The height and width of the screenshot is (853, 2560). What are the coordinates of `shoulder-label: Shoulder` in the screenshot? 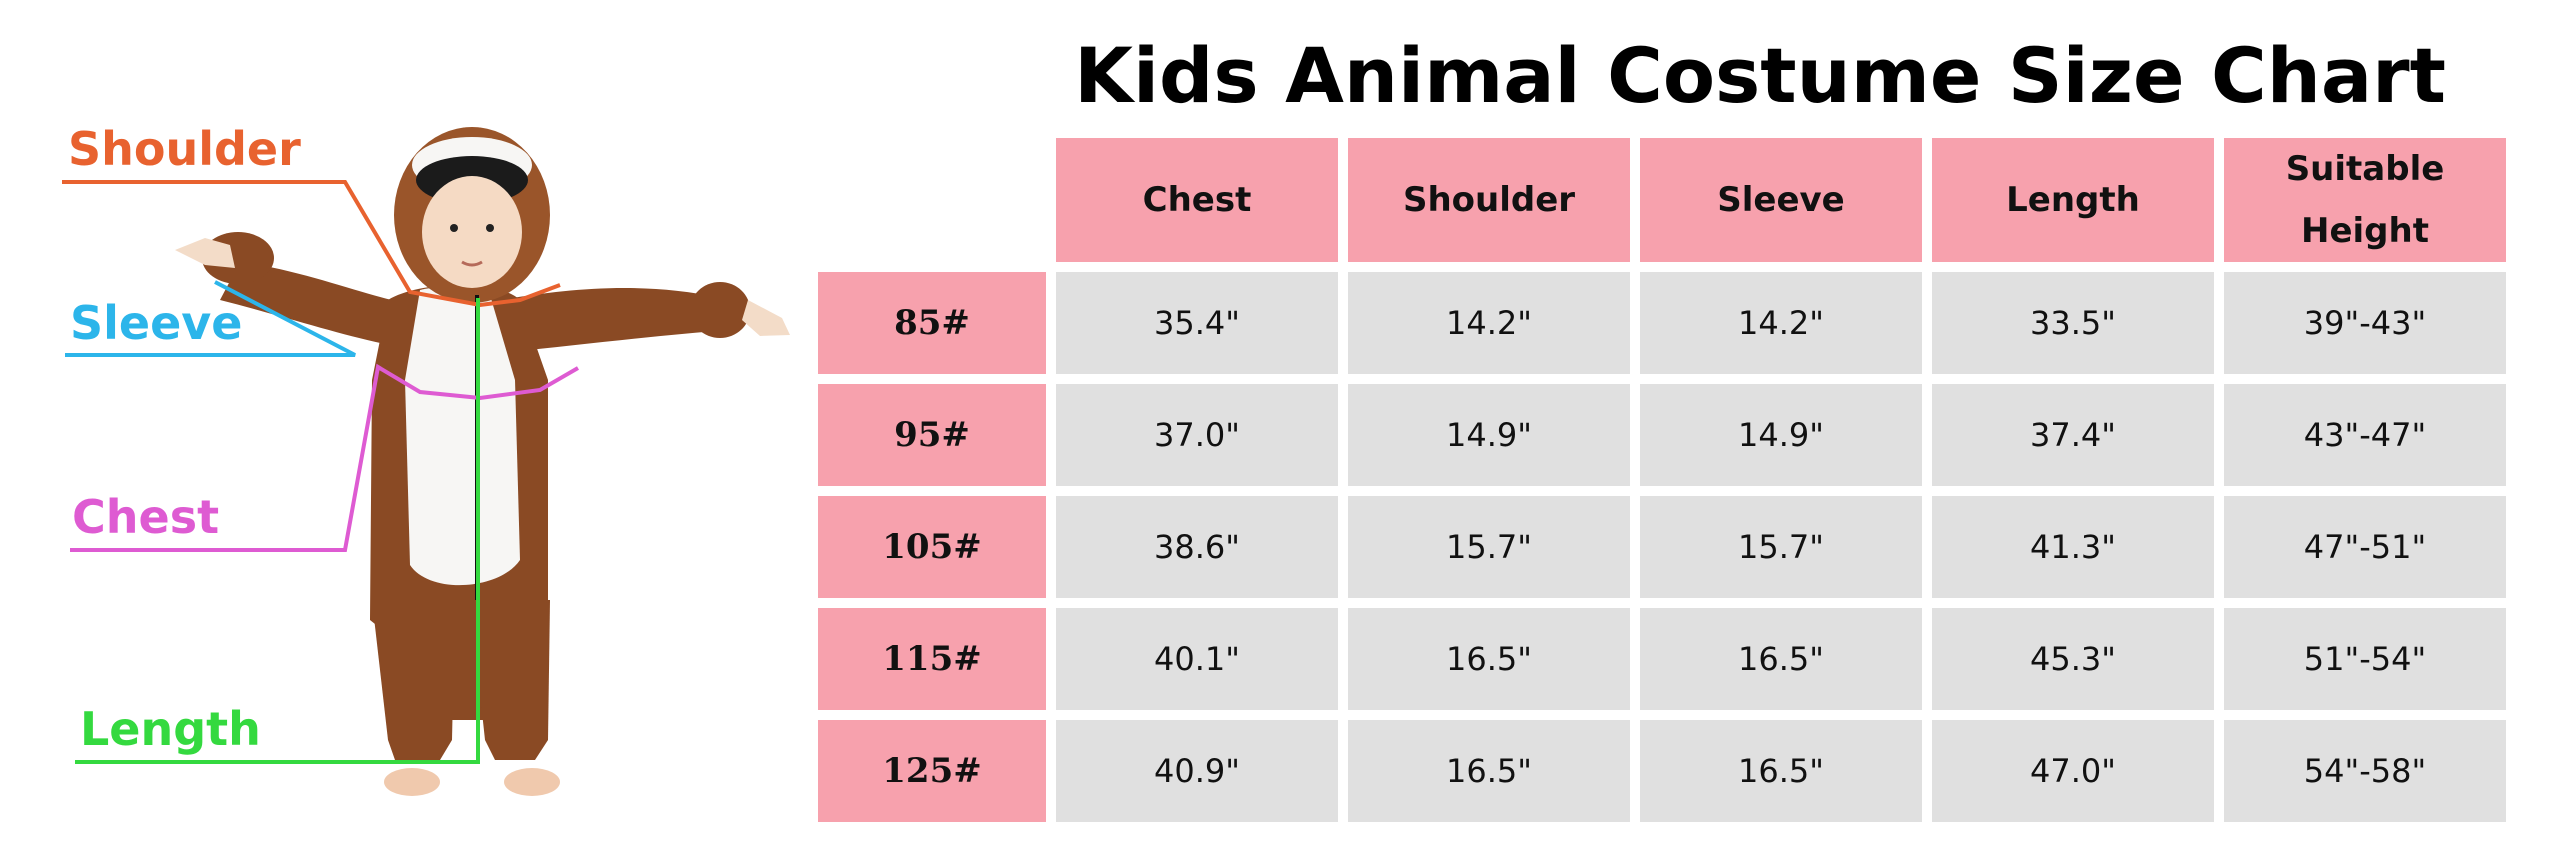 It's located at (184, 149).